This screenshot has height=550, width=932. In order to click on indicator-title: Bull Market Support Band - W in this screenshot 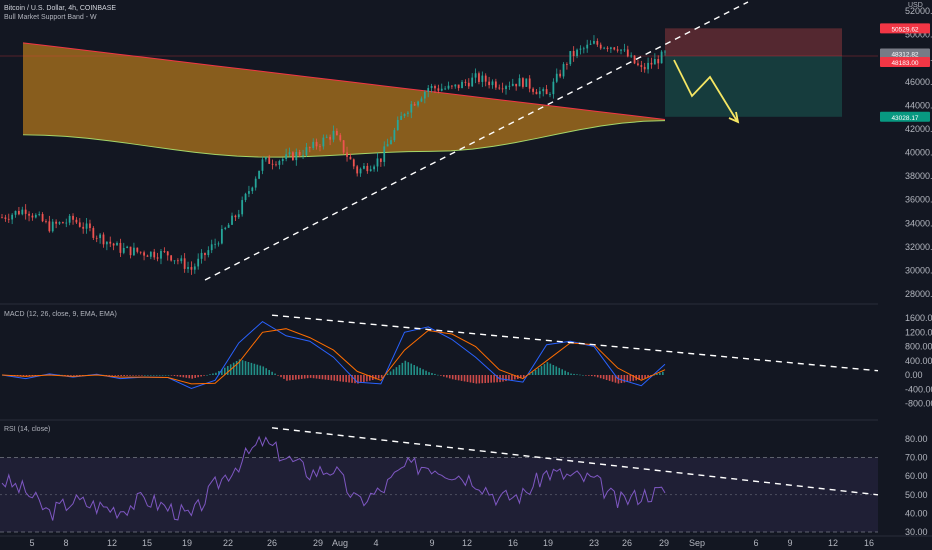, I will do `click(50, 17)`.